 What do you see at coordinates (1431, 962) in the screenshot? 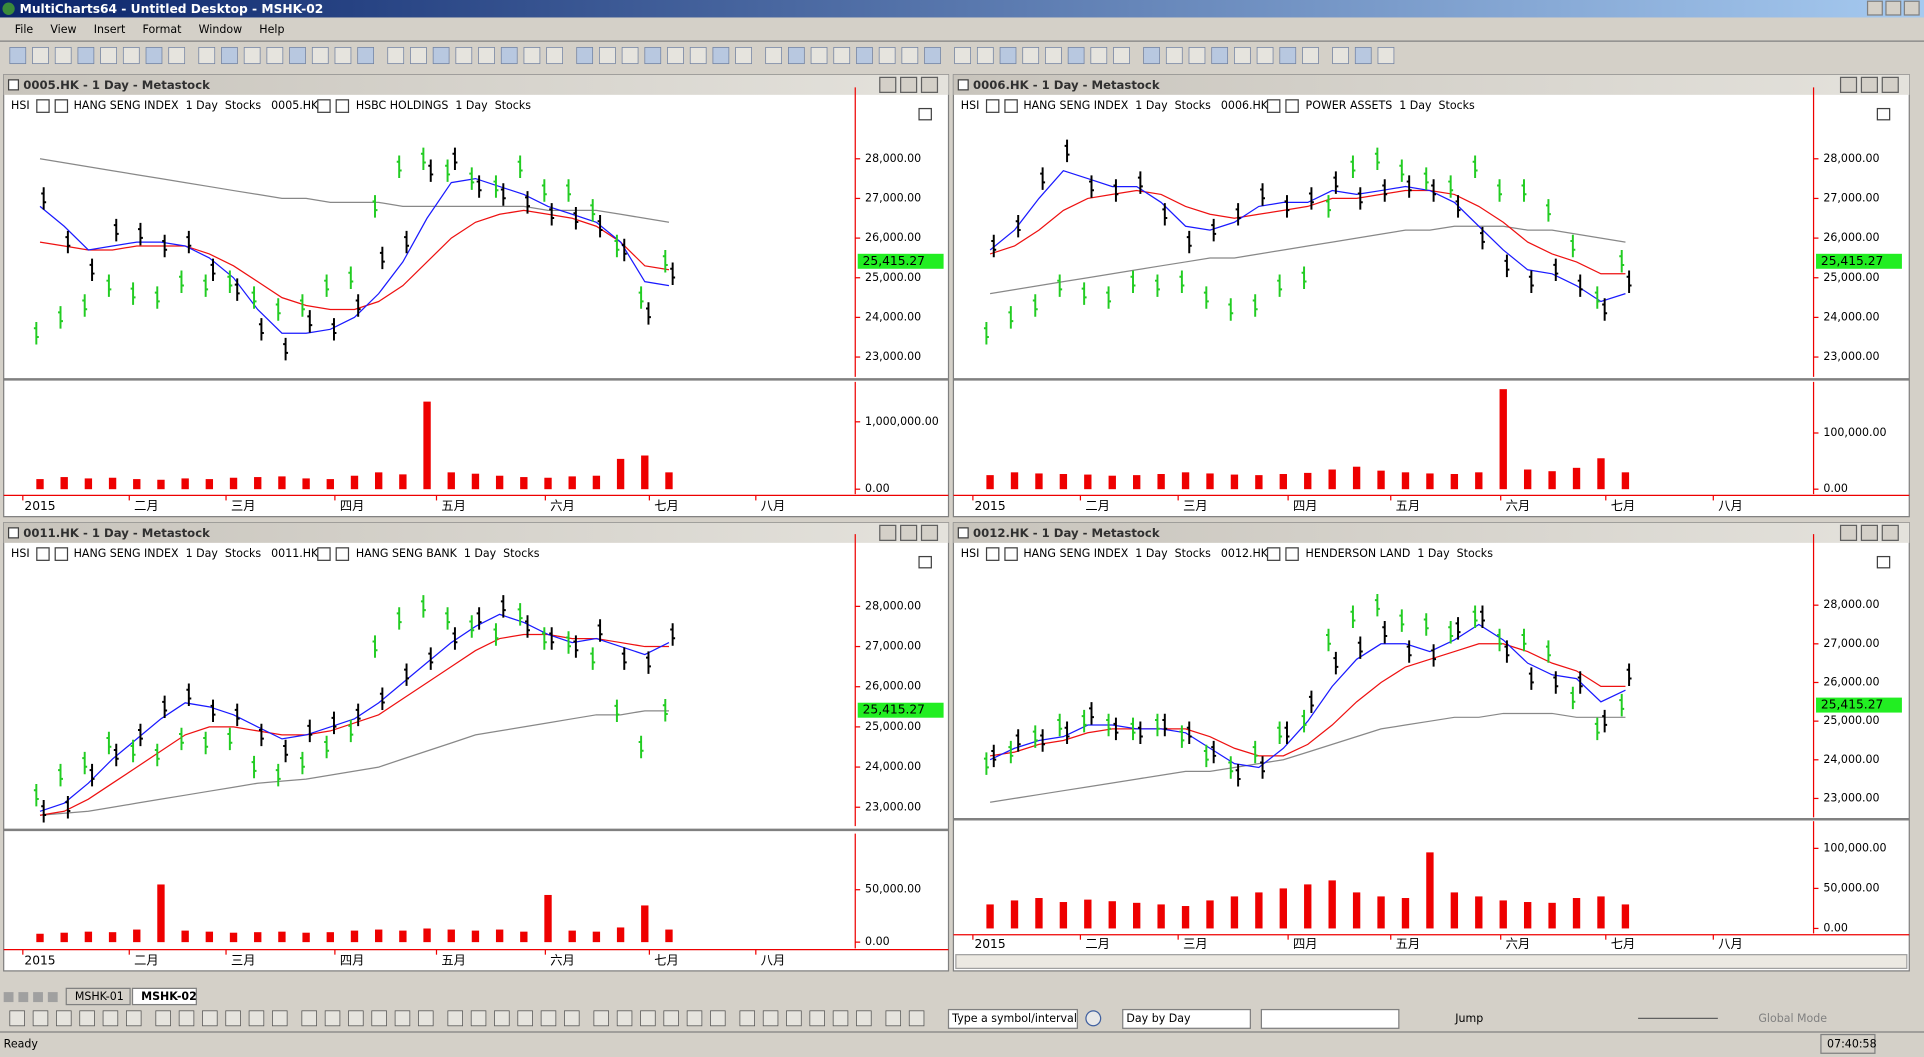
I see `horizontal-scrollbar` at bounding box center [1431, 962].